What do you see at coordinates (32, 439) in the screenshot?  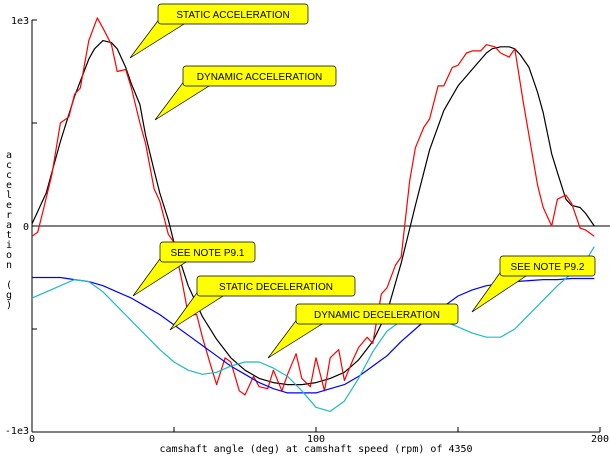 I see `x-tick-label: 0` at bounding box center [32, 439].